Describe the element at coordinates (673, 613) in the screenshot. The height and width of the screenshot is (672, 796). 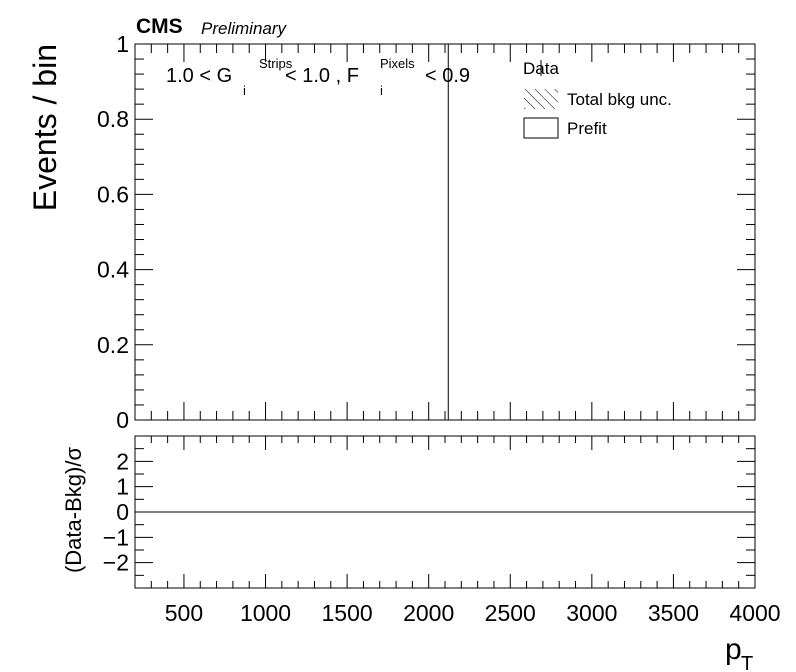
I see `x-tick-label: 3500` at that location.